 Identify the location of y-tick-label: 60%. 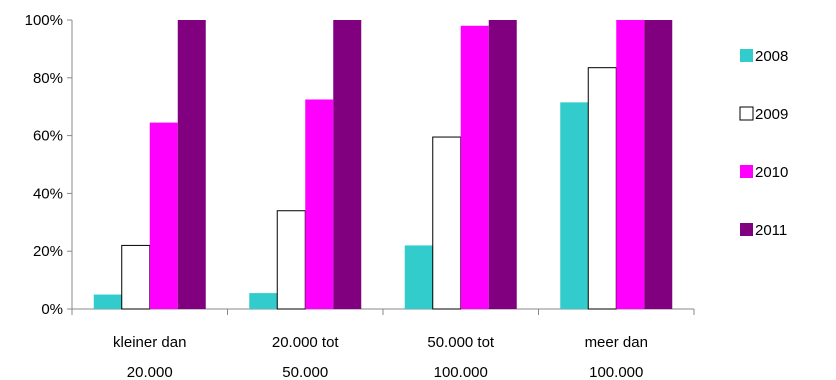
(48, 136).